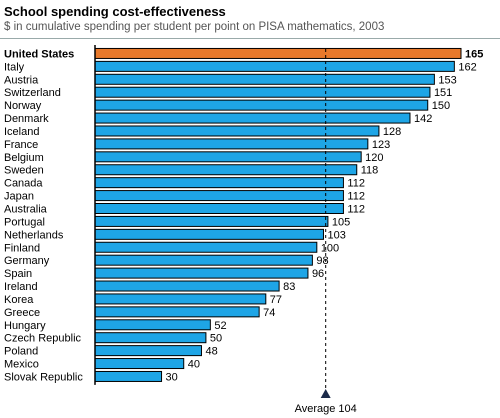 This screenshot has height=418, width=500. I want to click on bar-norway, so click(261, 105).